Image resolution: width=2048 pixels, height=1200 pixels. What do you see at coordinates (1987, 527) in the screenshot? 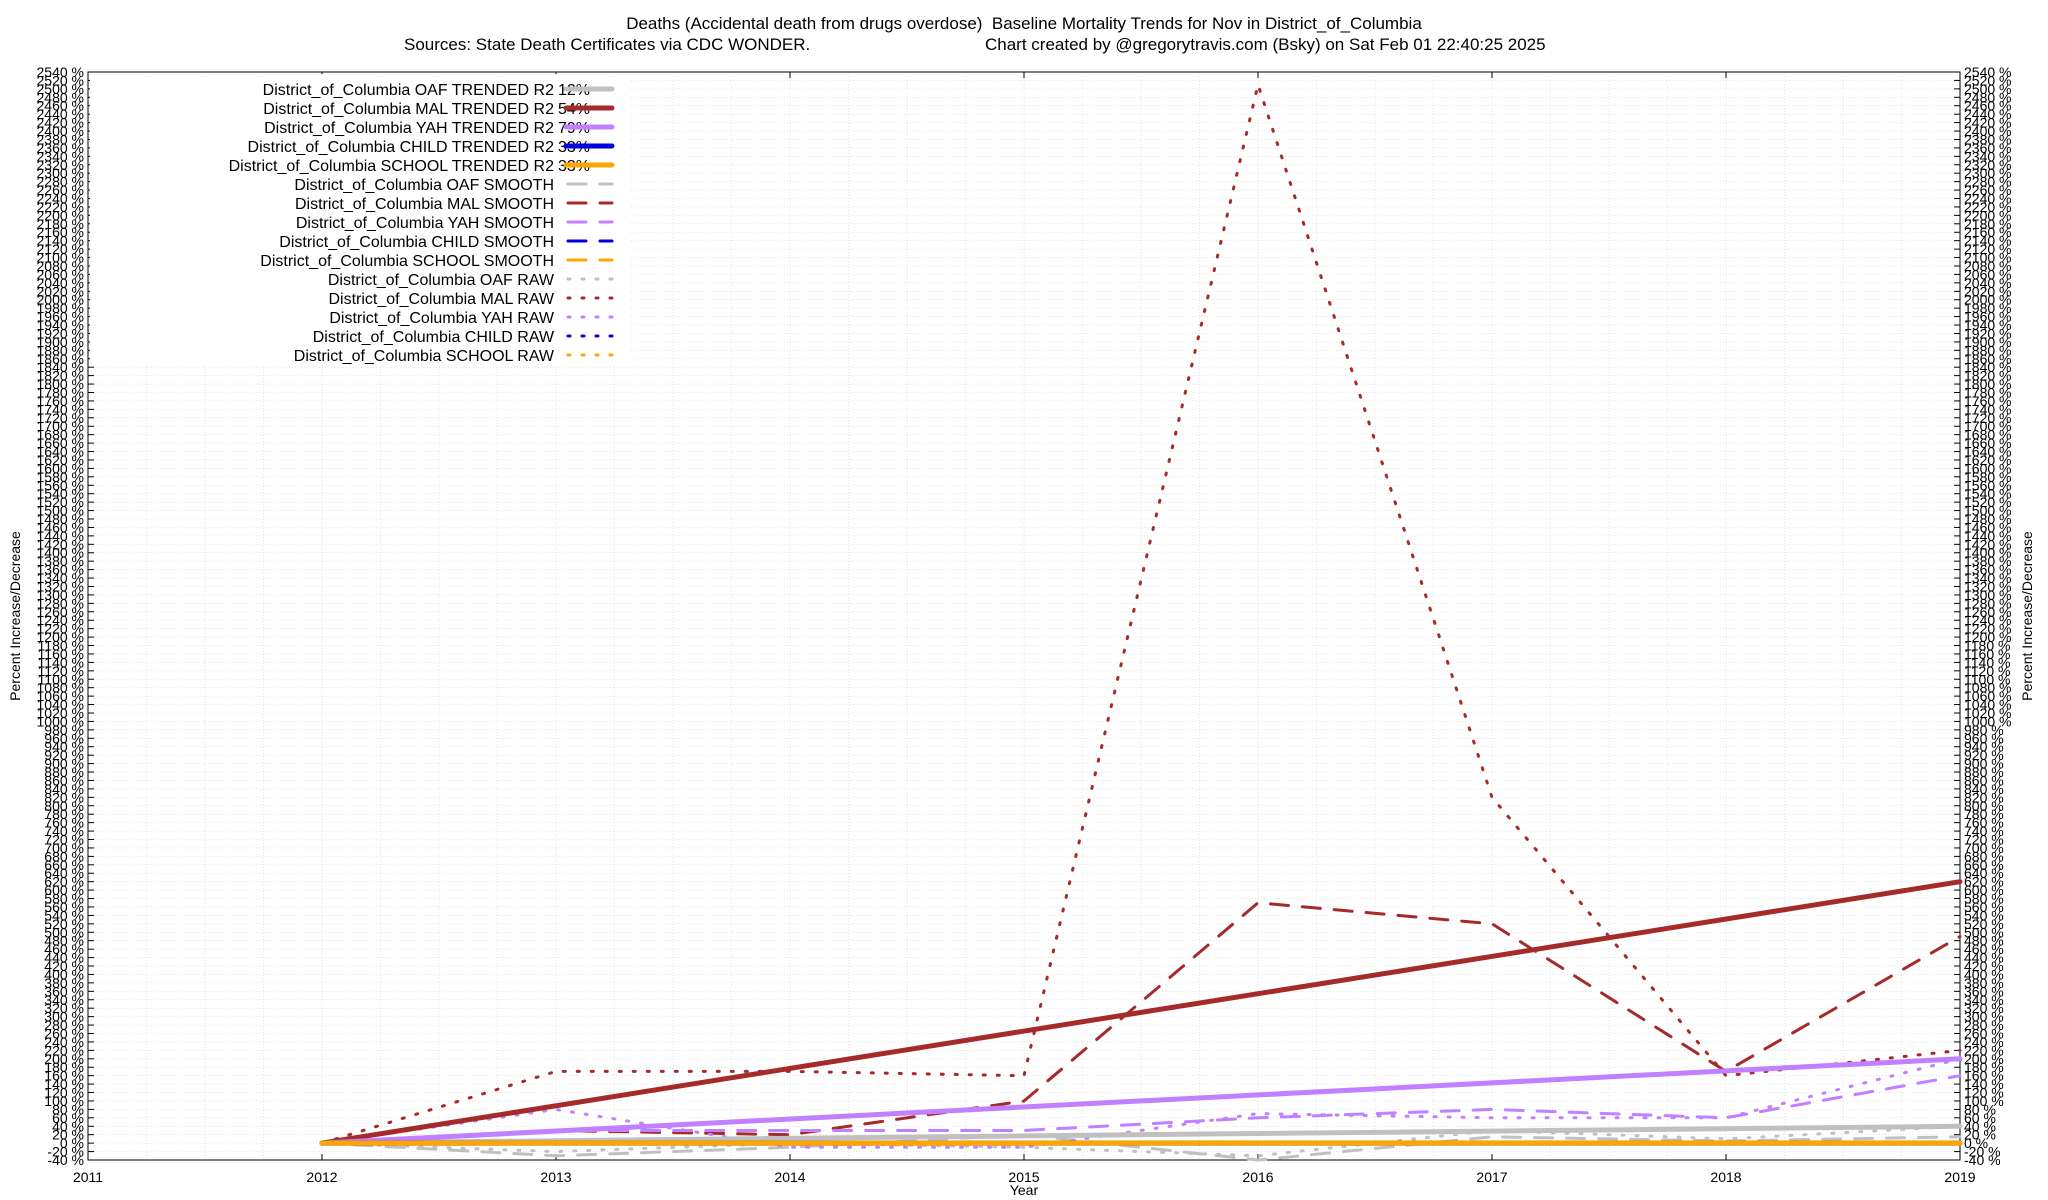
I see `y-tick-label-right: 1460 %` at bounding box center [1987, 527].